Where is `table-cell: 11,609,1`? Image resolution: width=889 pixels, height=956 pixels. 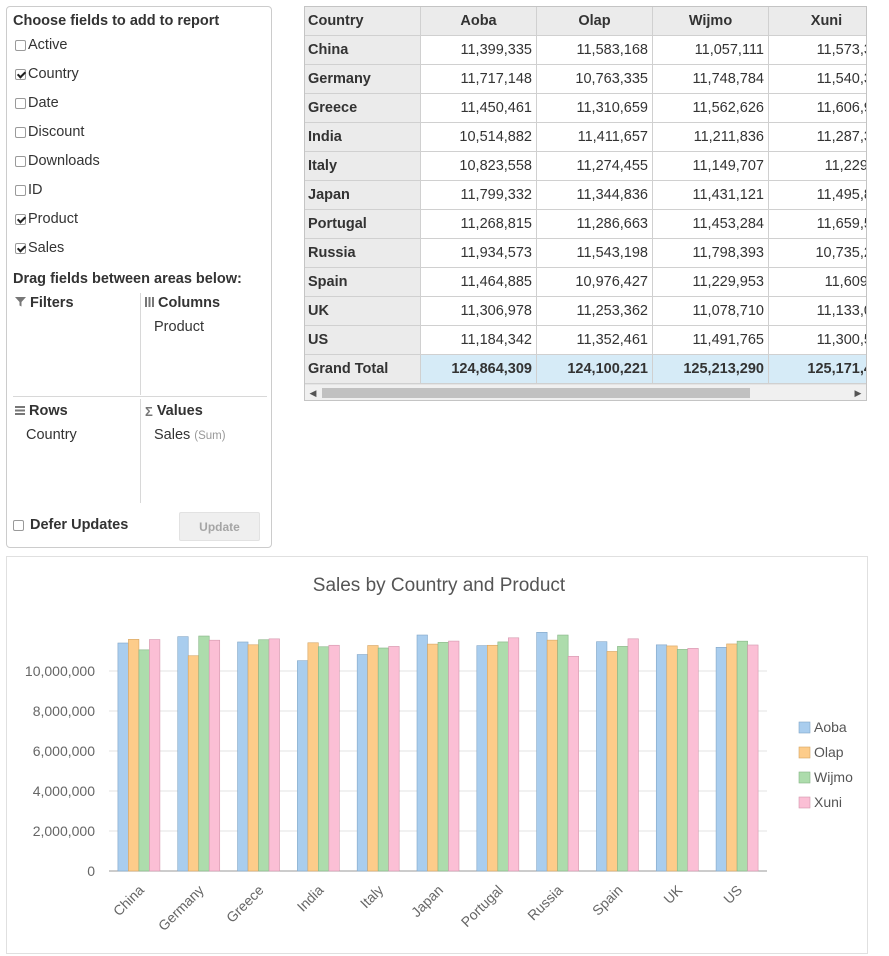
table-cell: 11,609,1 is located at coordinates (817, 282).